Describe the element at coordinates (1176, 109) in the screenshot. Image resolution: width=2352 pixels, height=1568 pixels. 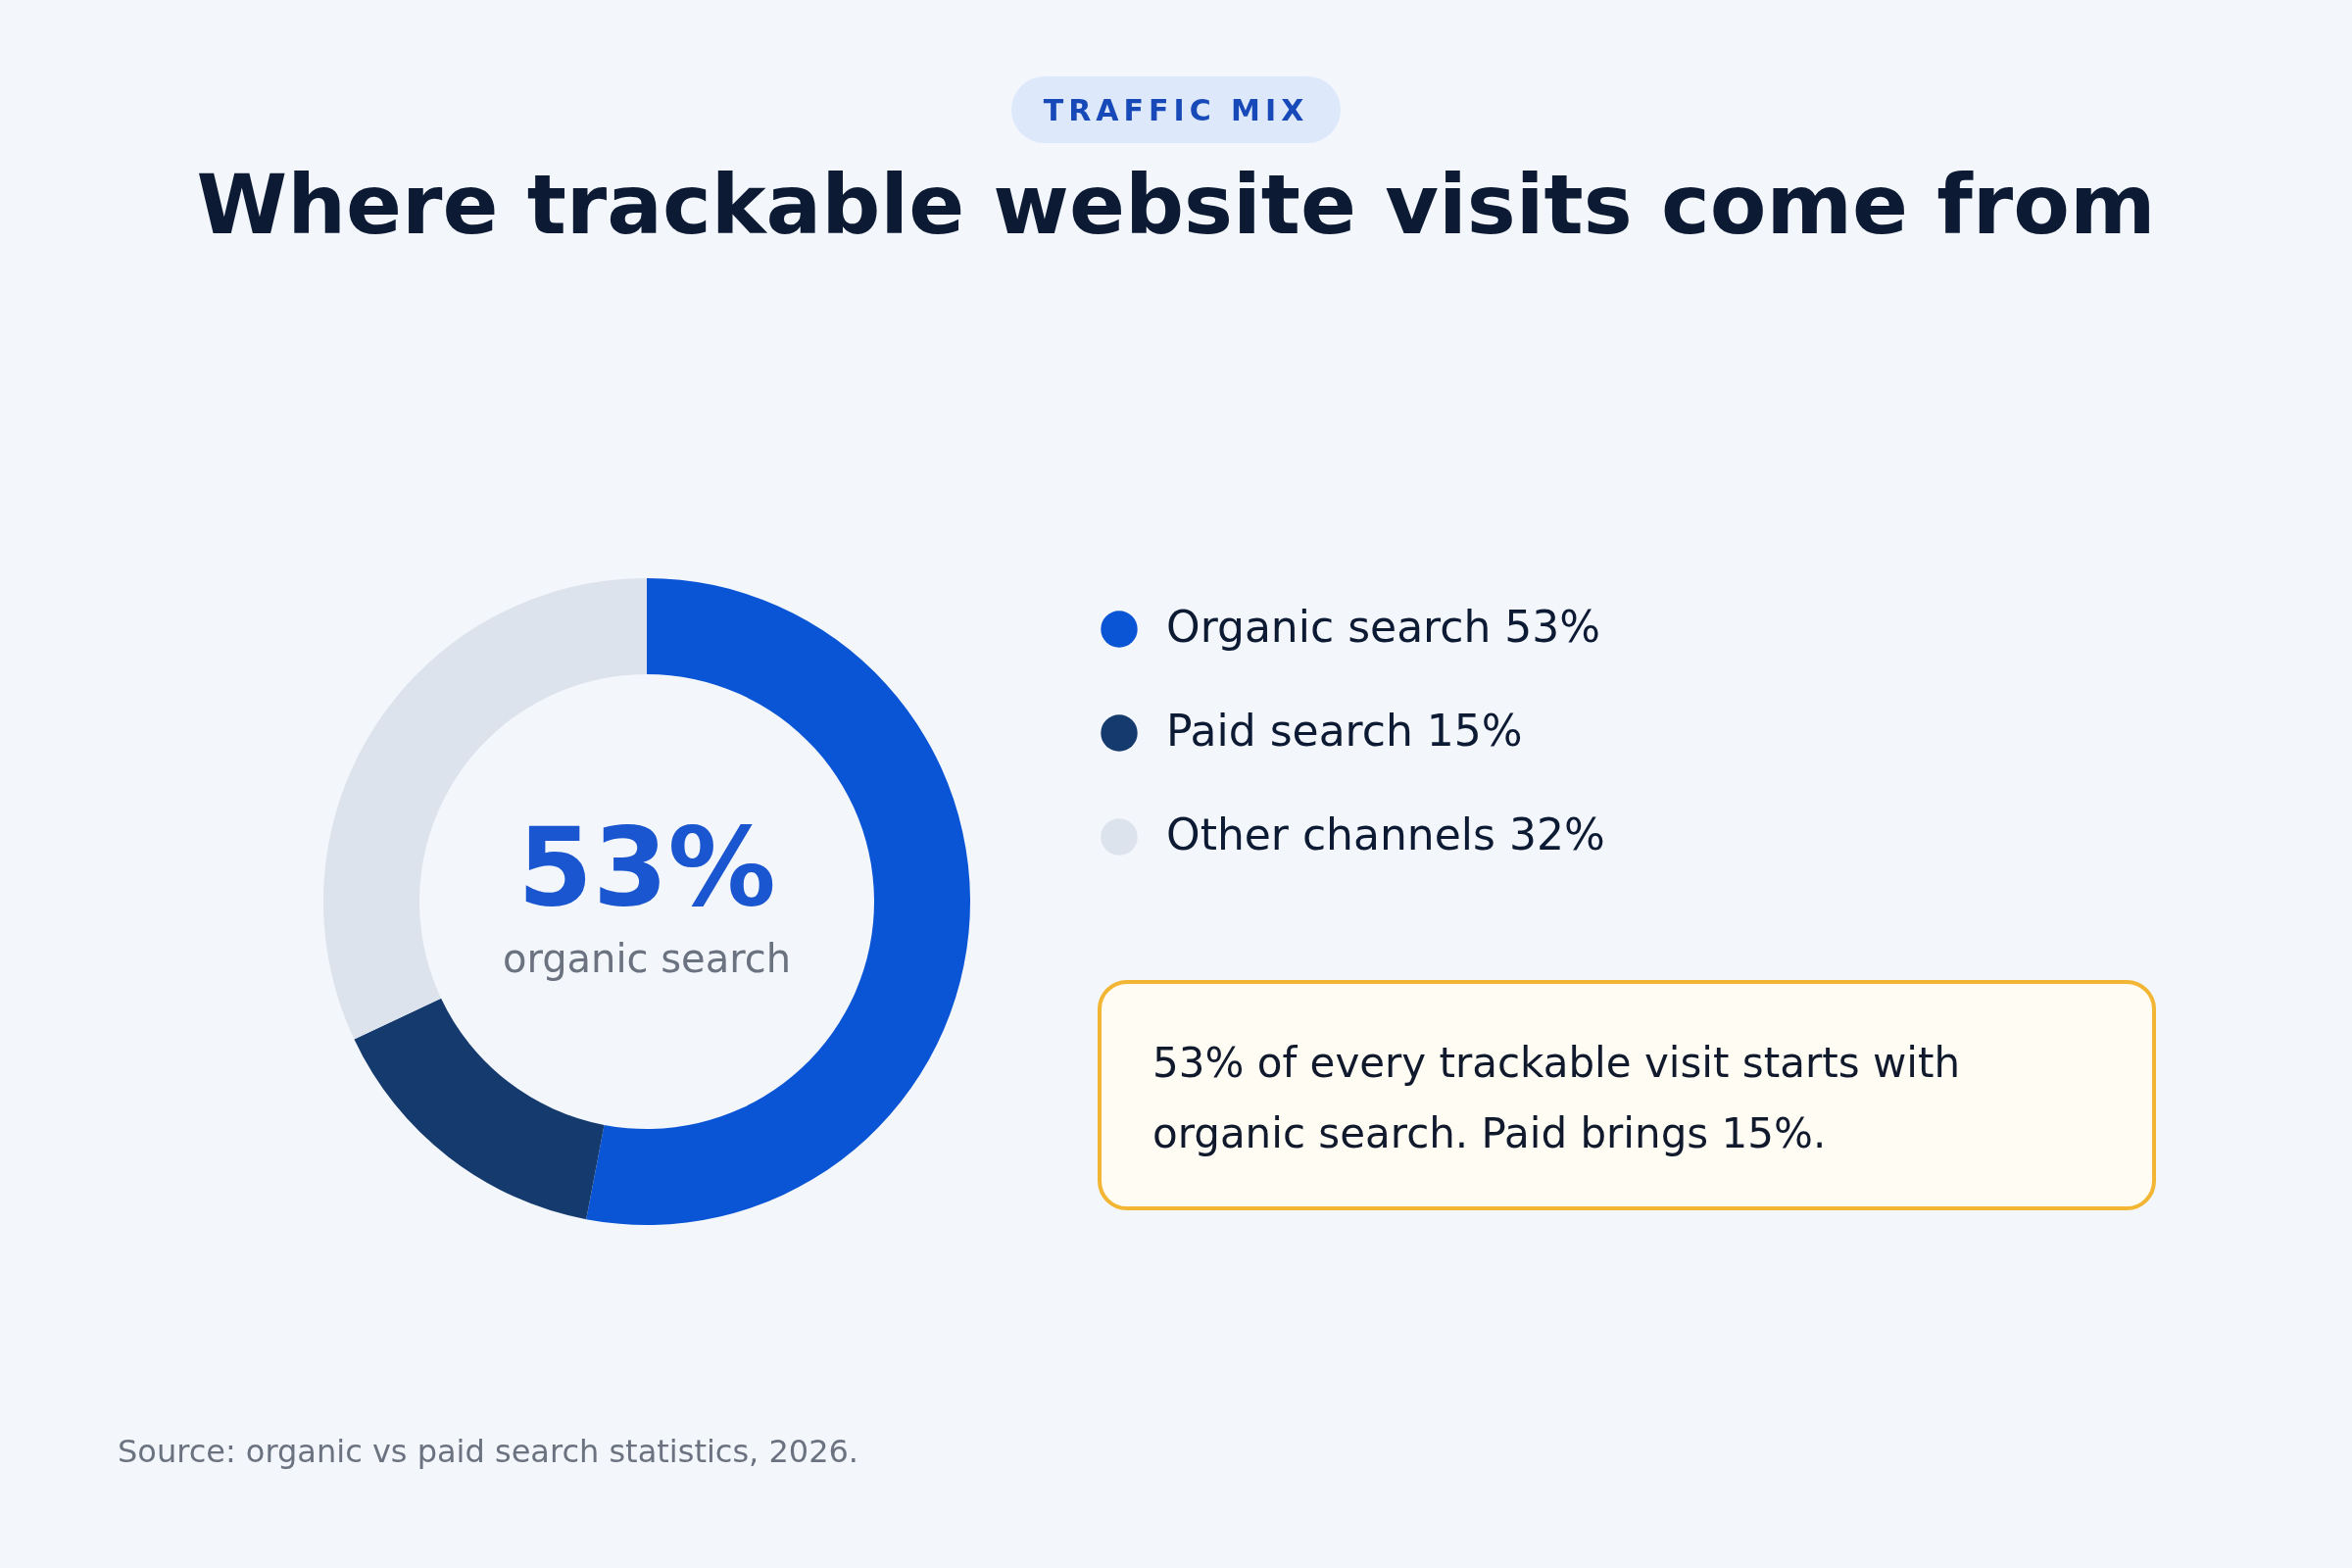
I see `chart-subtitle: TRAFFIC MIX` at that location.